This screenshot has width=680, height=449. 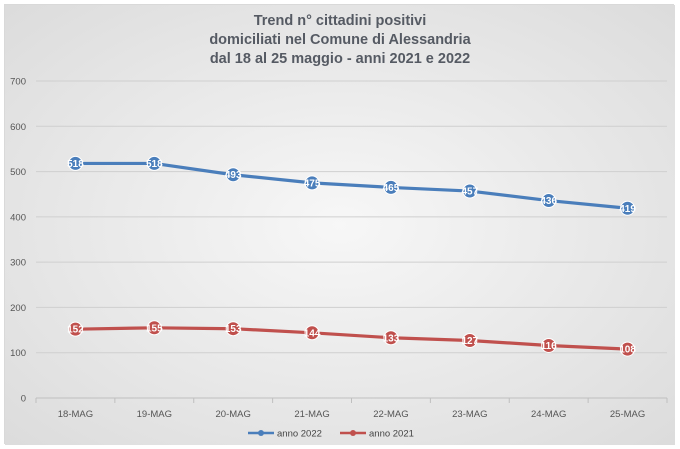 What do you see at coordinates (18, 263) in the screenshot?
I see `y-tick-label: 300` at bounding box center [18, 263].